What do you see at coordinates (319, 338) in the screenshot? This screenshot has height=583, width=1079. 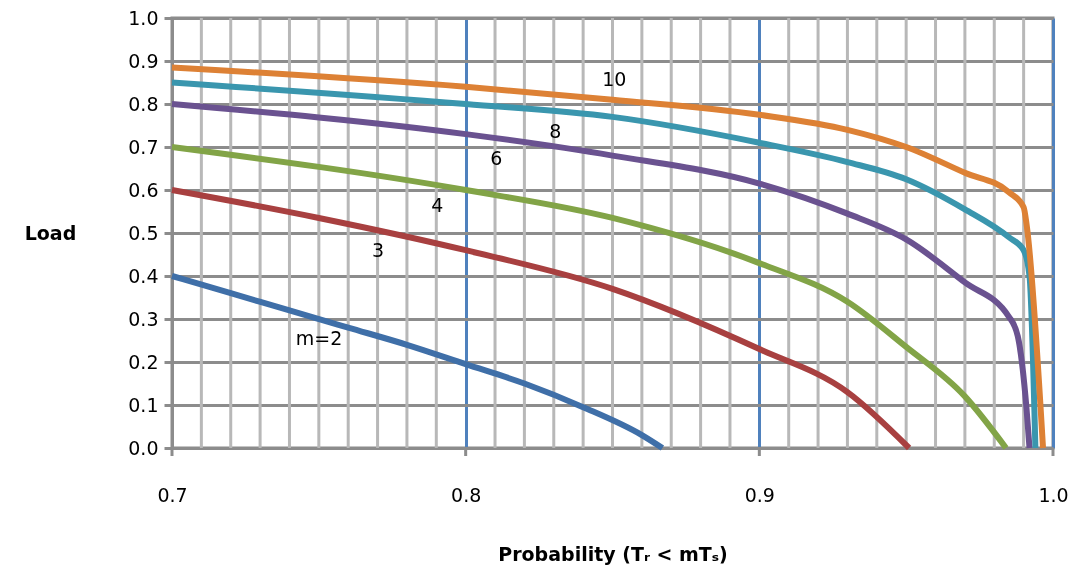 I see `series-label: m=2` at bounding box center [319, 338].